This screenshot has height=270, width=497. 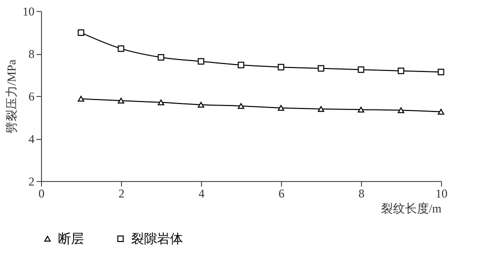 What do you see at coordinates (201, 193) in the screenshot?
I see `x-tick-label: 4` at bounding box center [201, 193].